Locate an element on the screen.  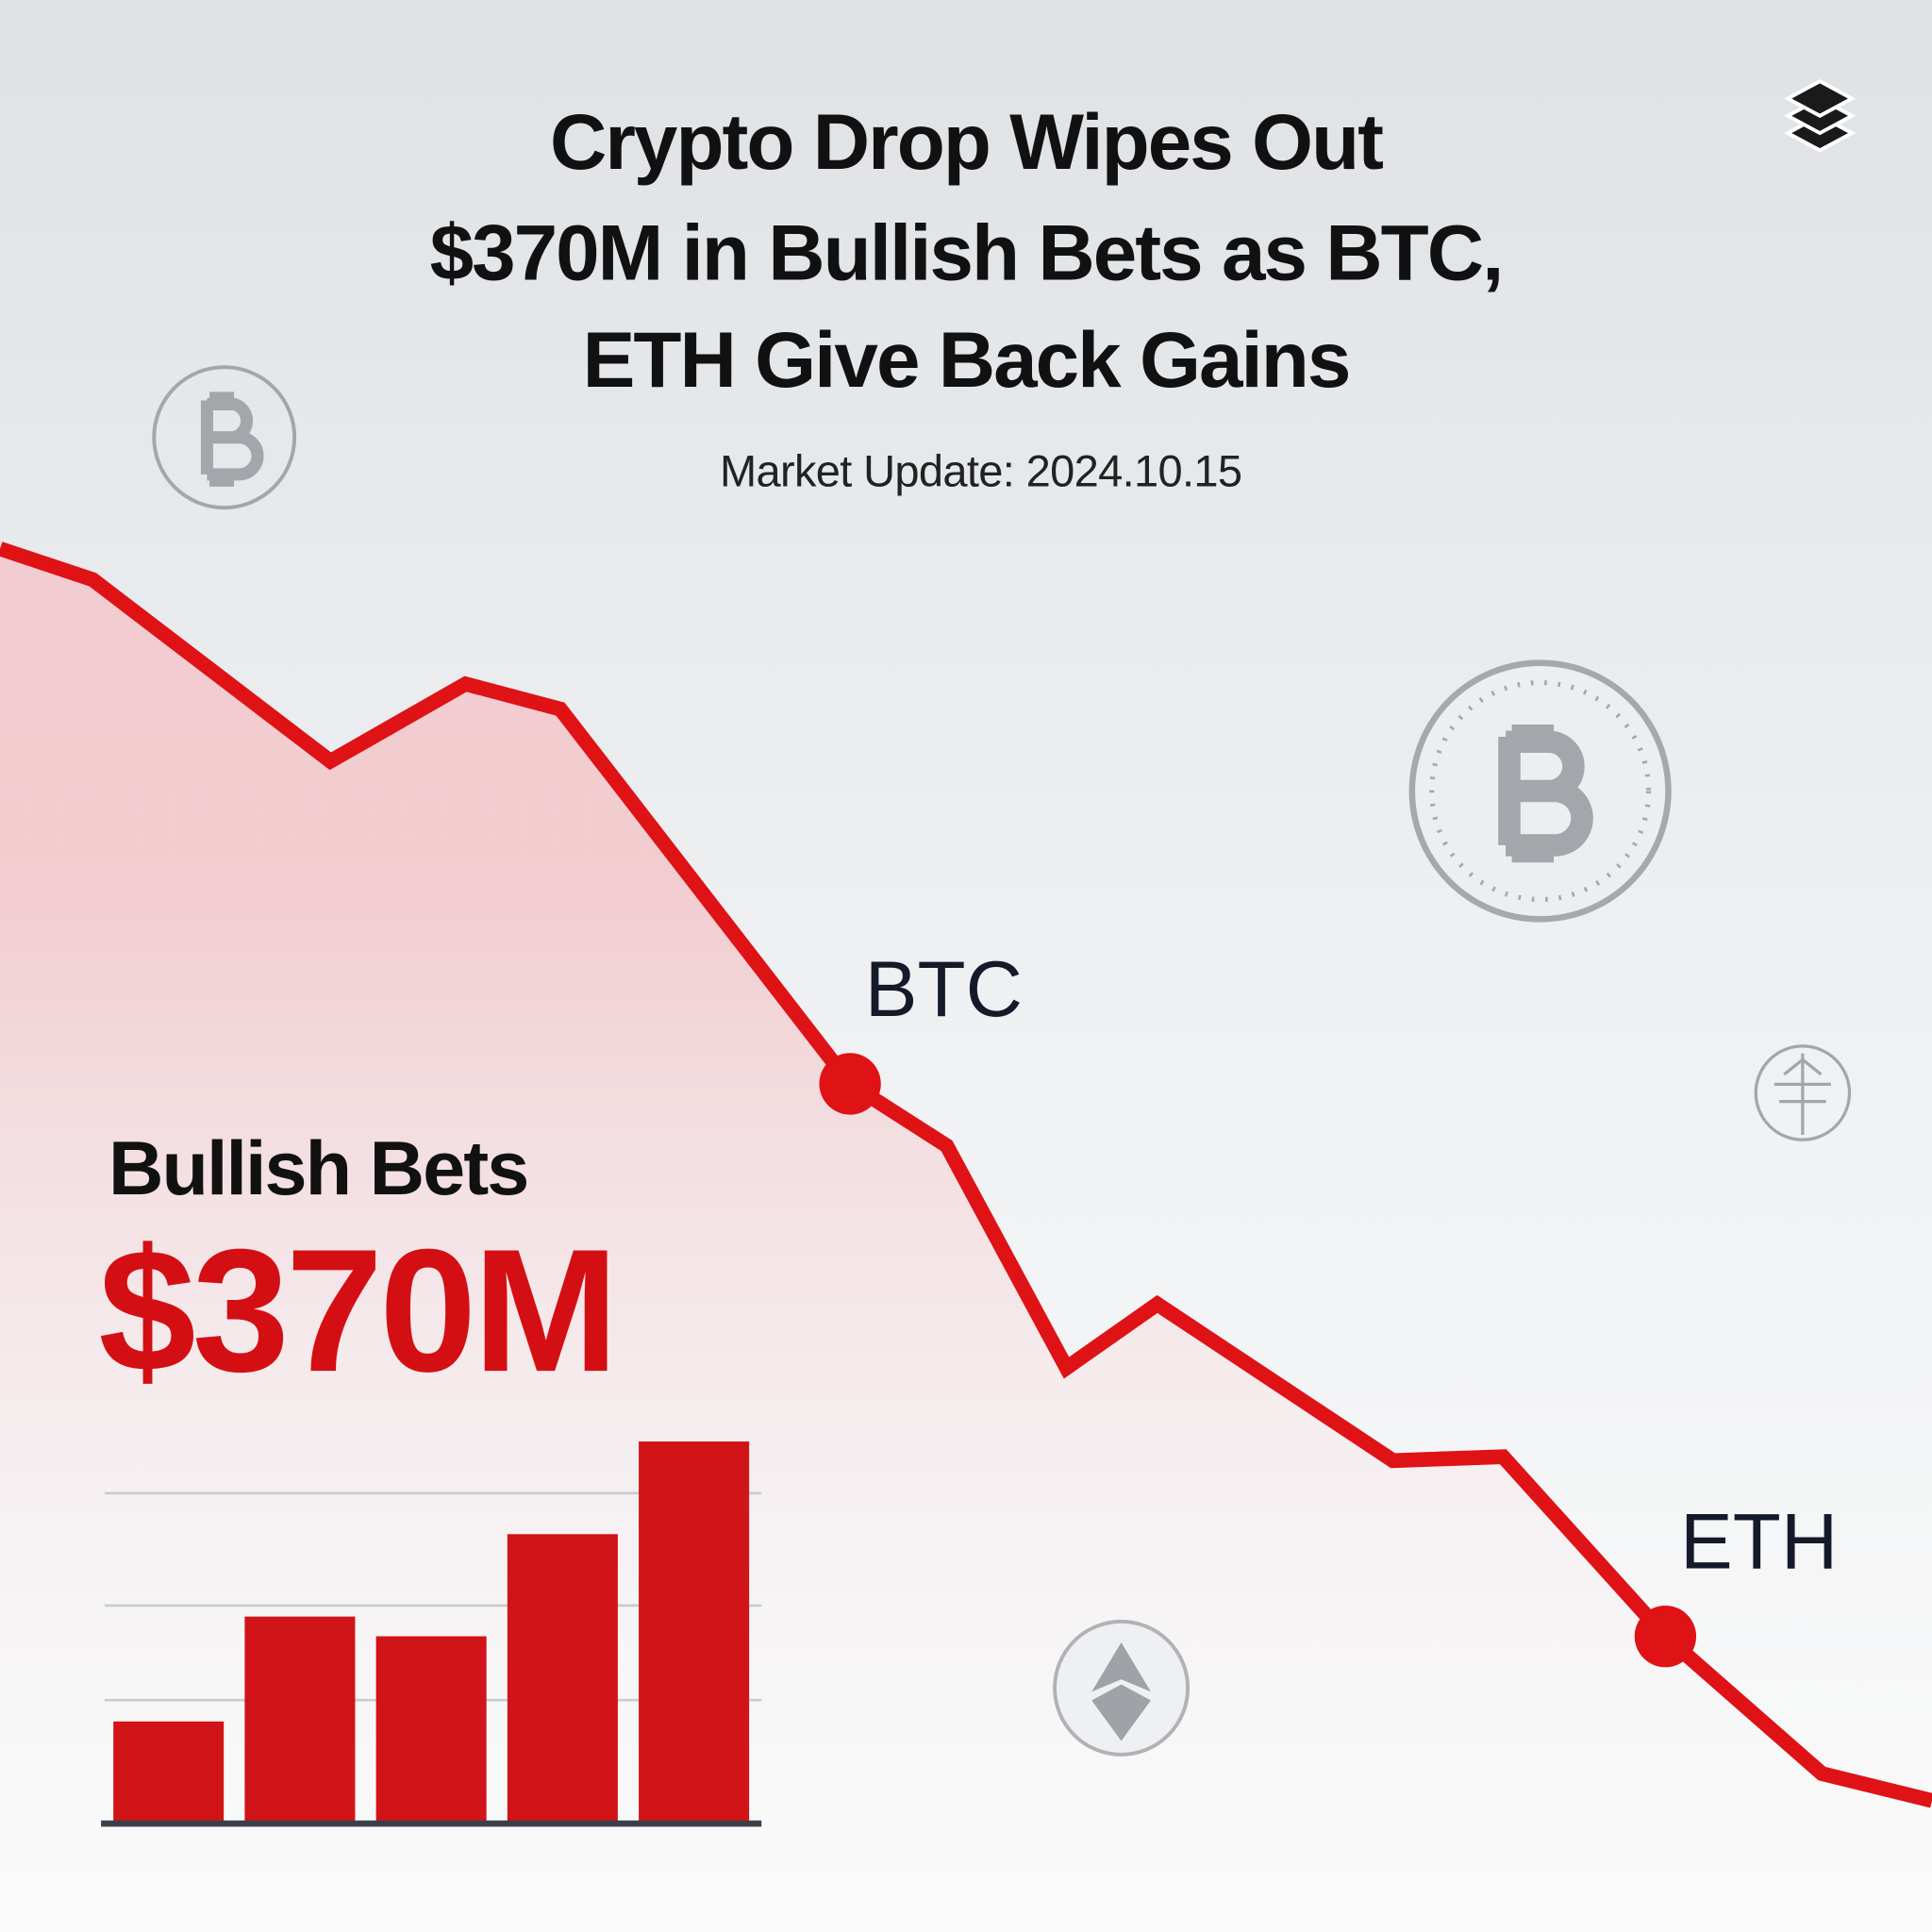
title: $370M in Bullish Bets as BTC, is located at coordinates (967, 252).